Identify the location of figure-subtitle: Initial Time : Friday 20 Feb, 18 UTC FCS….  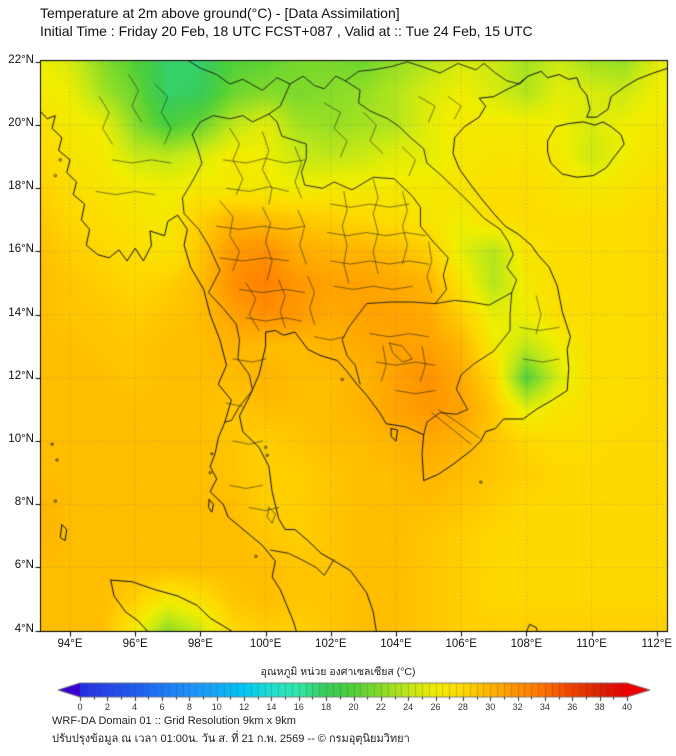
(286, 31).